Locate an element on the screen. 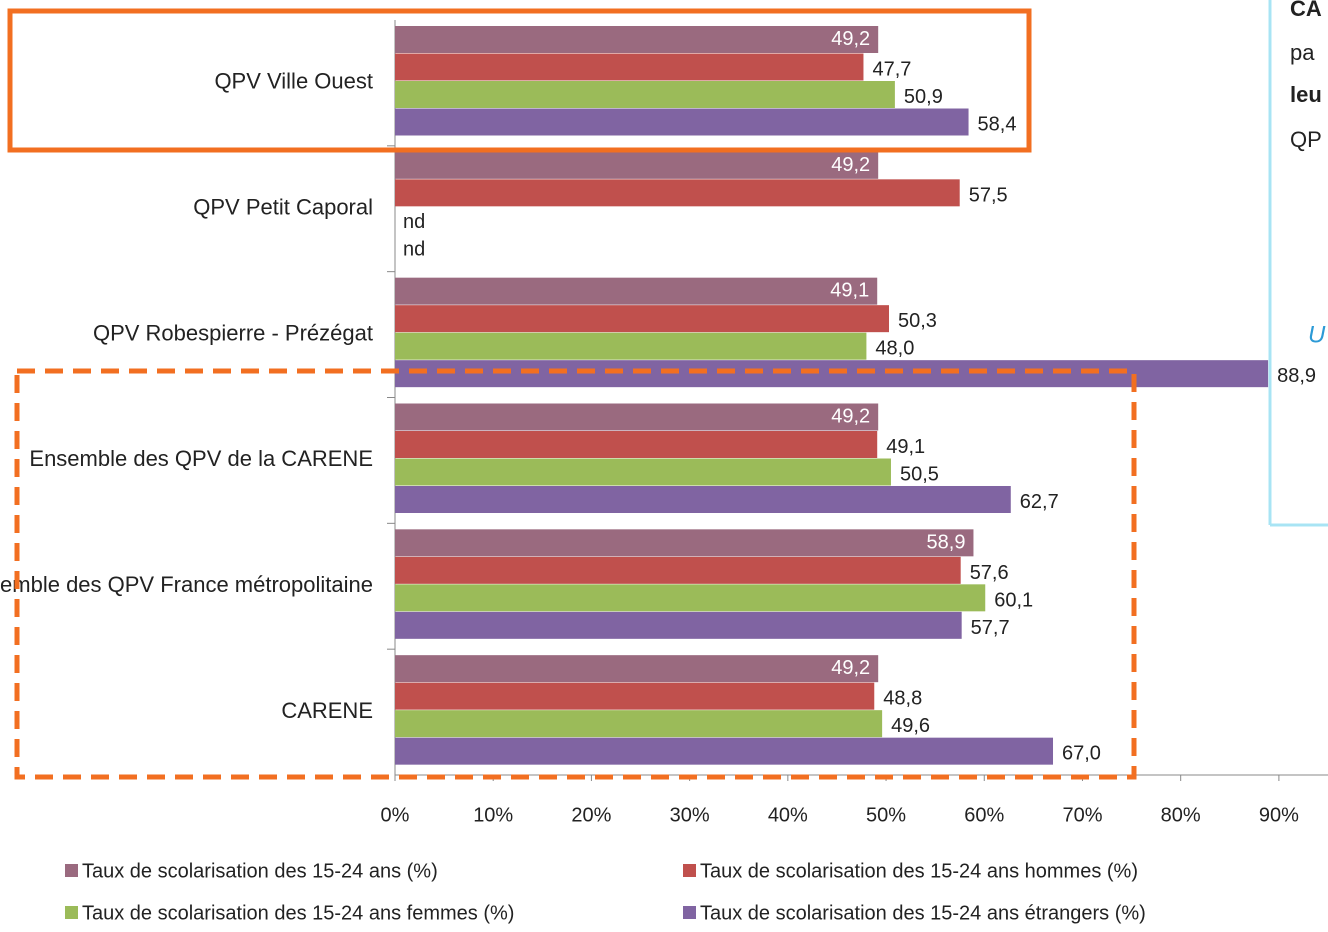 This screenshot has width=1328, height=932. side-text: U is located at coordinates (1317, 334).